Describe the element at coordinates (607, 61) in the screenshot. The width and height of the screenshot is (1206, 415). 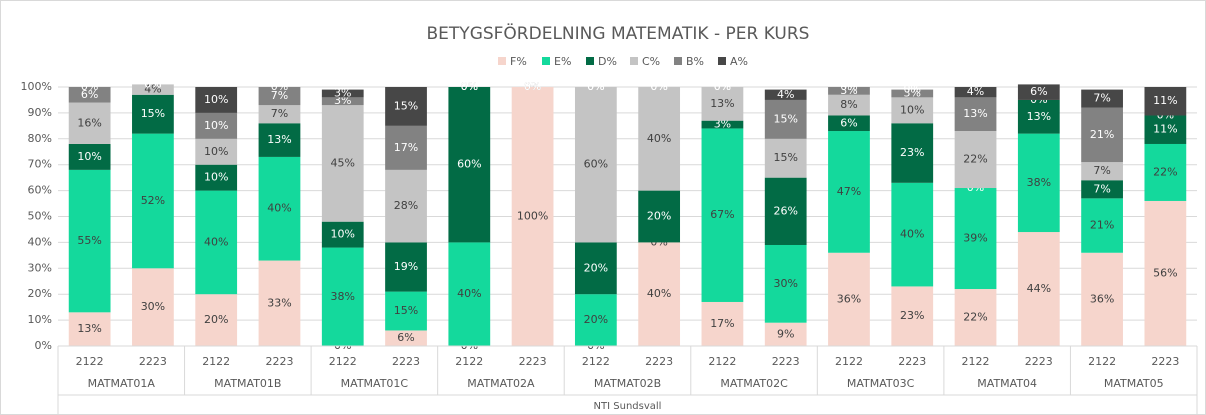
I see `legend-label: D%` at that location.